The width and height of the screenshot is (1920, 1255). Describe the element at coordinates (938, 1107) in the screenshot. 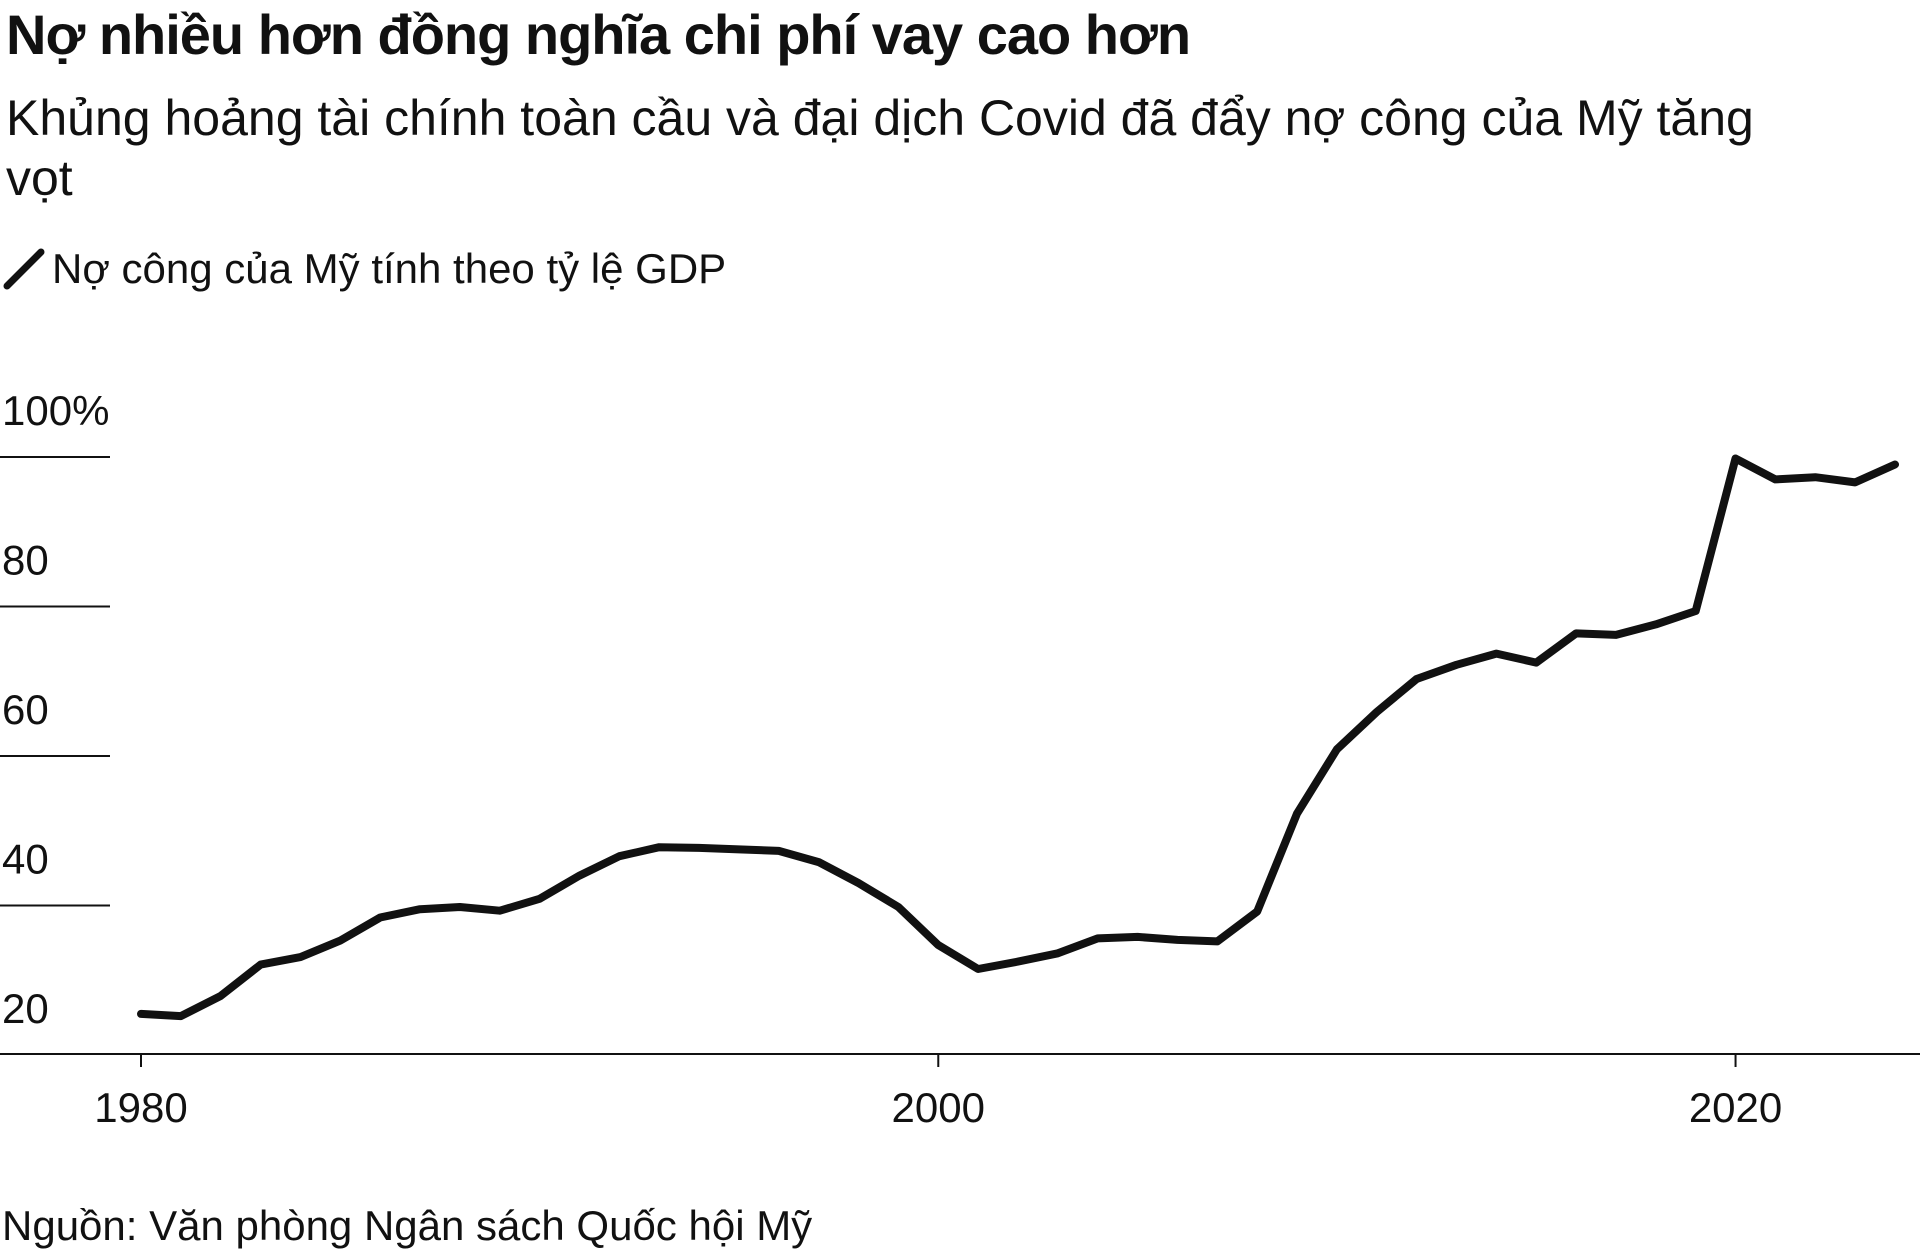

I see `x-tick-label: 2000` at that location.